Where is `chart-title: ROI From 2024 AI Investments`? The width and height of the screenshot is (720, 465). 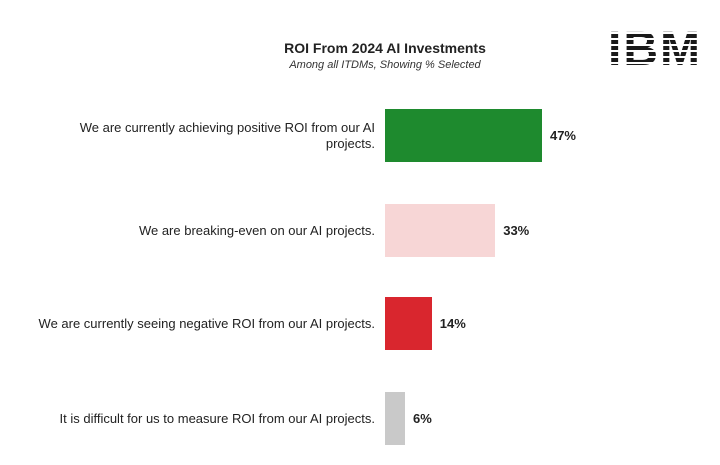 chart-title: ROI From 2024 AI Investments is located at coordinates (385, 48).